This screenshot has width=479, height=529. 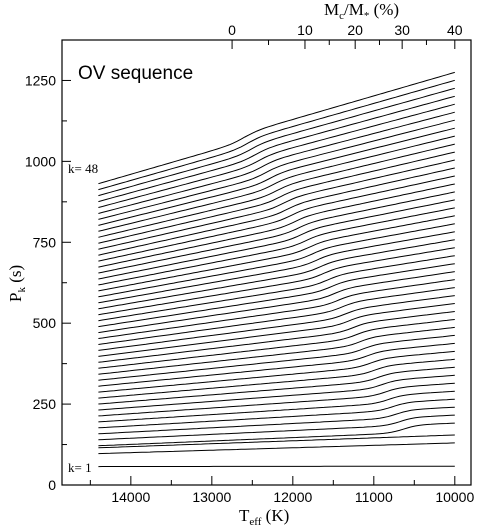 What do you see at coordinates (130, 497) in the screenshot?
I see `x-tick-label: 14000` at bounding box center [130, 497].